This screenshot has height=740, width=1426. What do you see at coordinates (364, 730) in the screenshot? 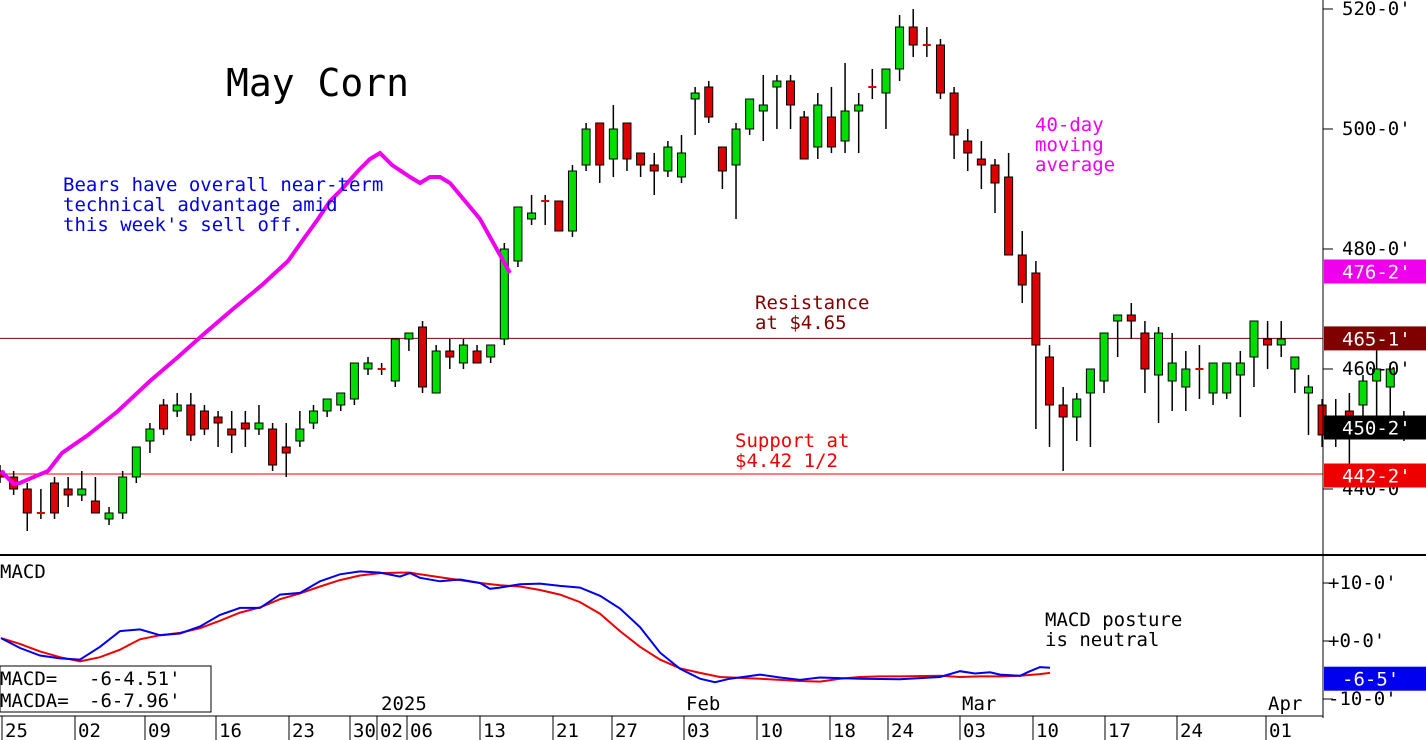
I see `date-tick-label: 30` at bounding box center [364, 730].